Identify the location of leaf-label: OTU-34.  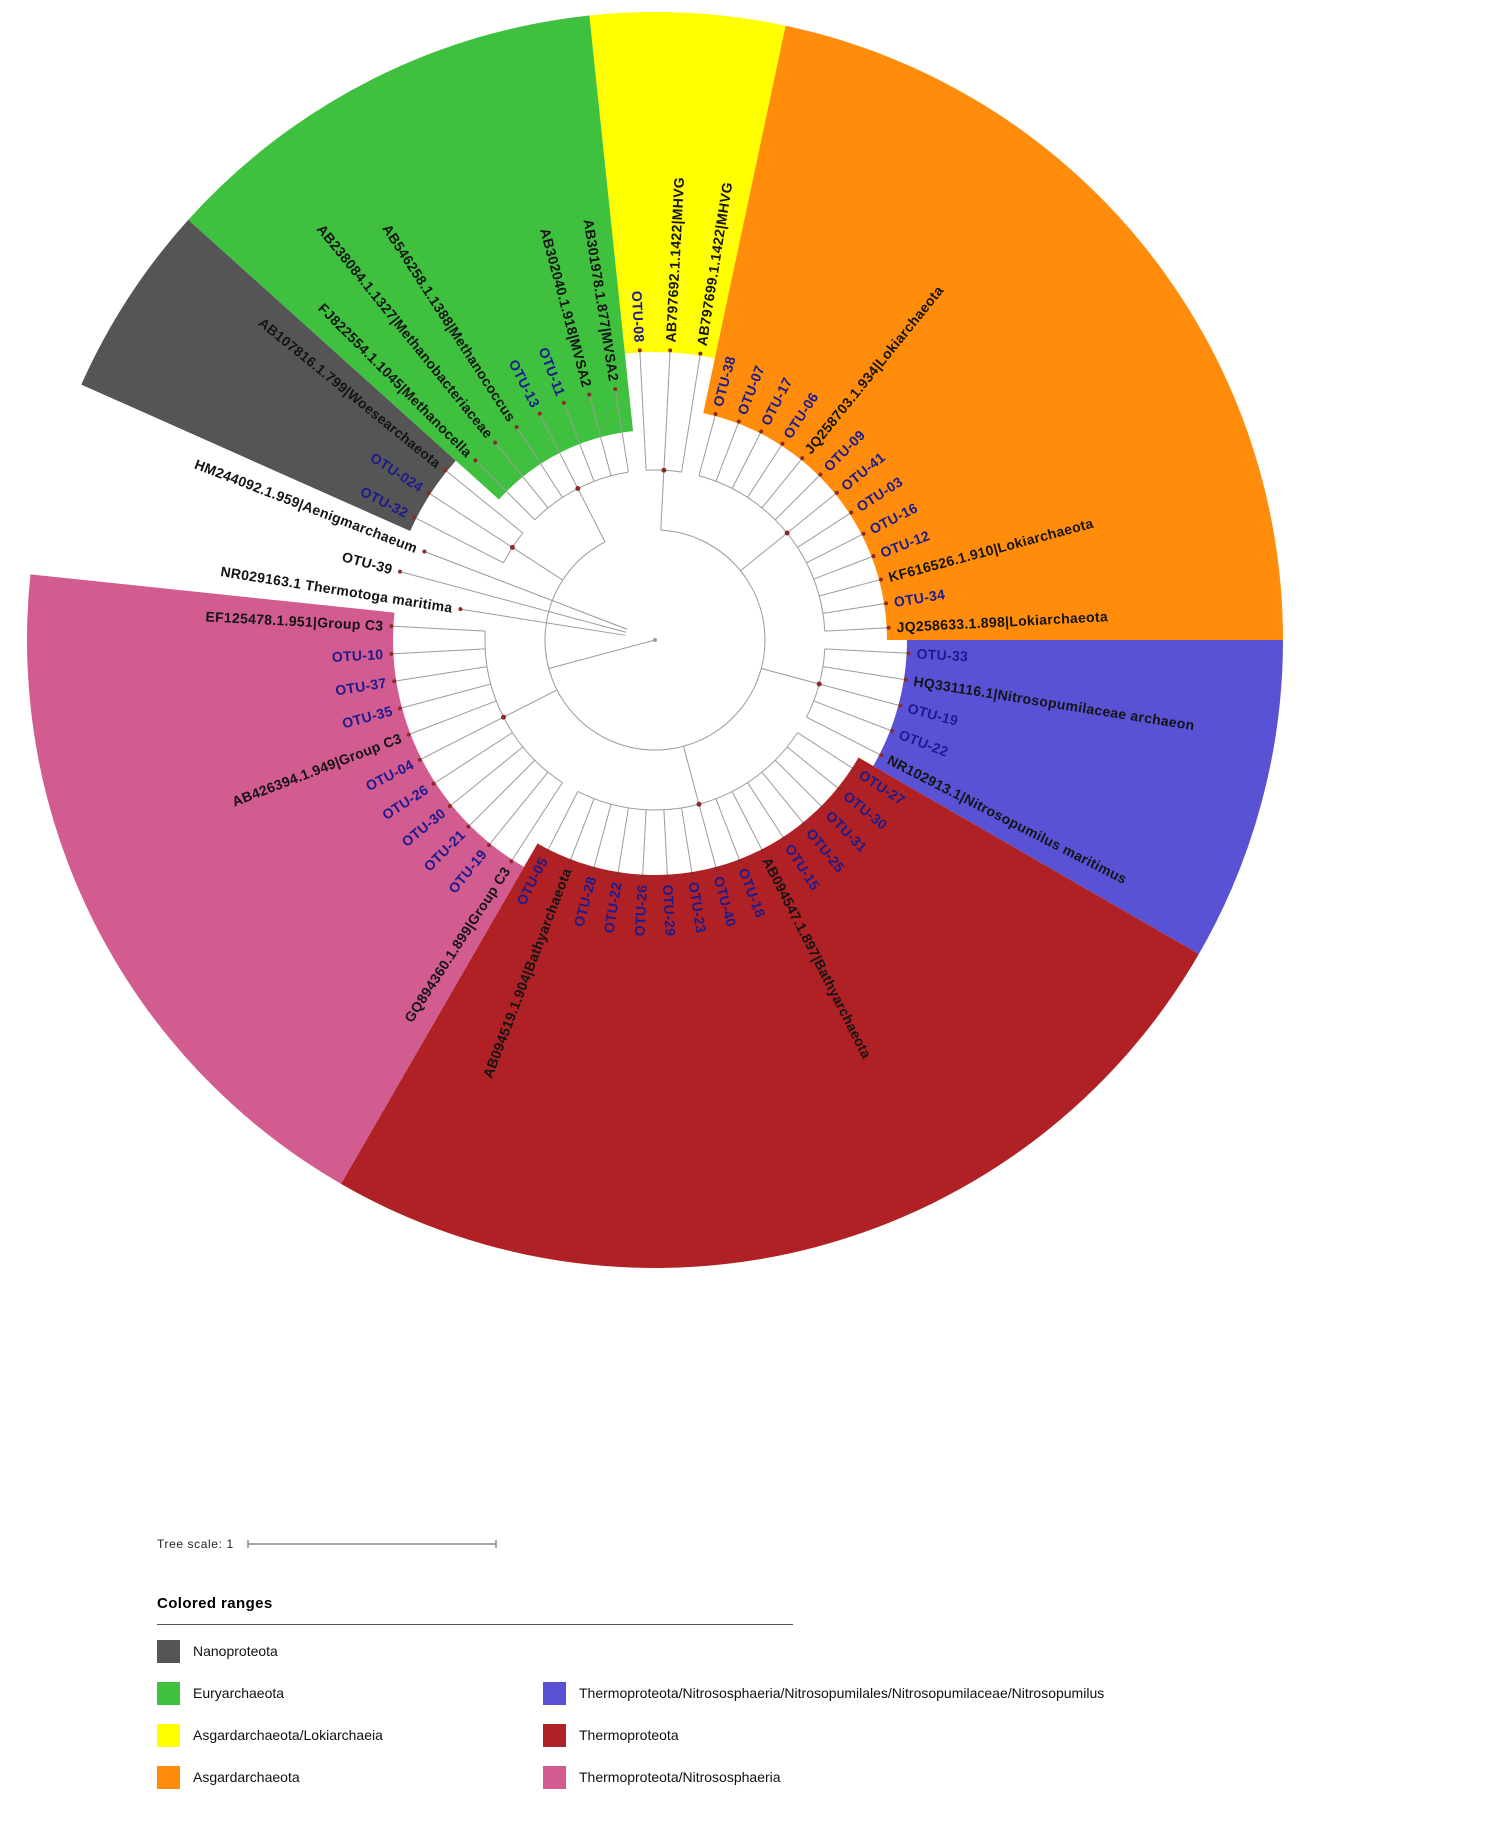
(919, 598).